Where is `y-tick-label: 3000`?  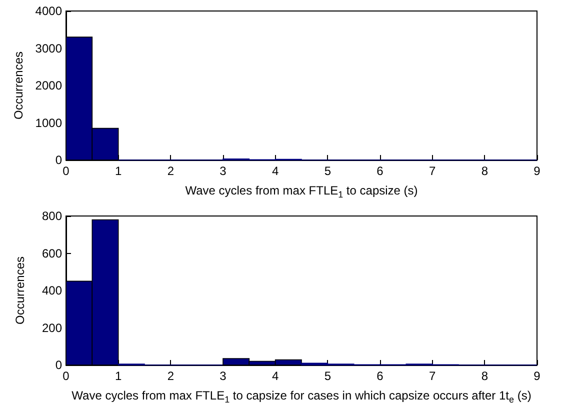 y-tick-label: 3000 is located at coordinates (48, 48).